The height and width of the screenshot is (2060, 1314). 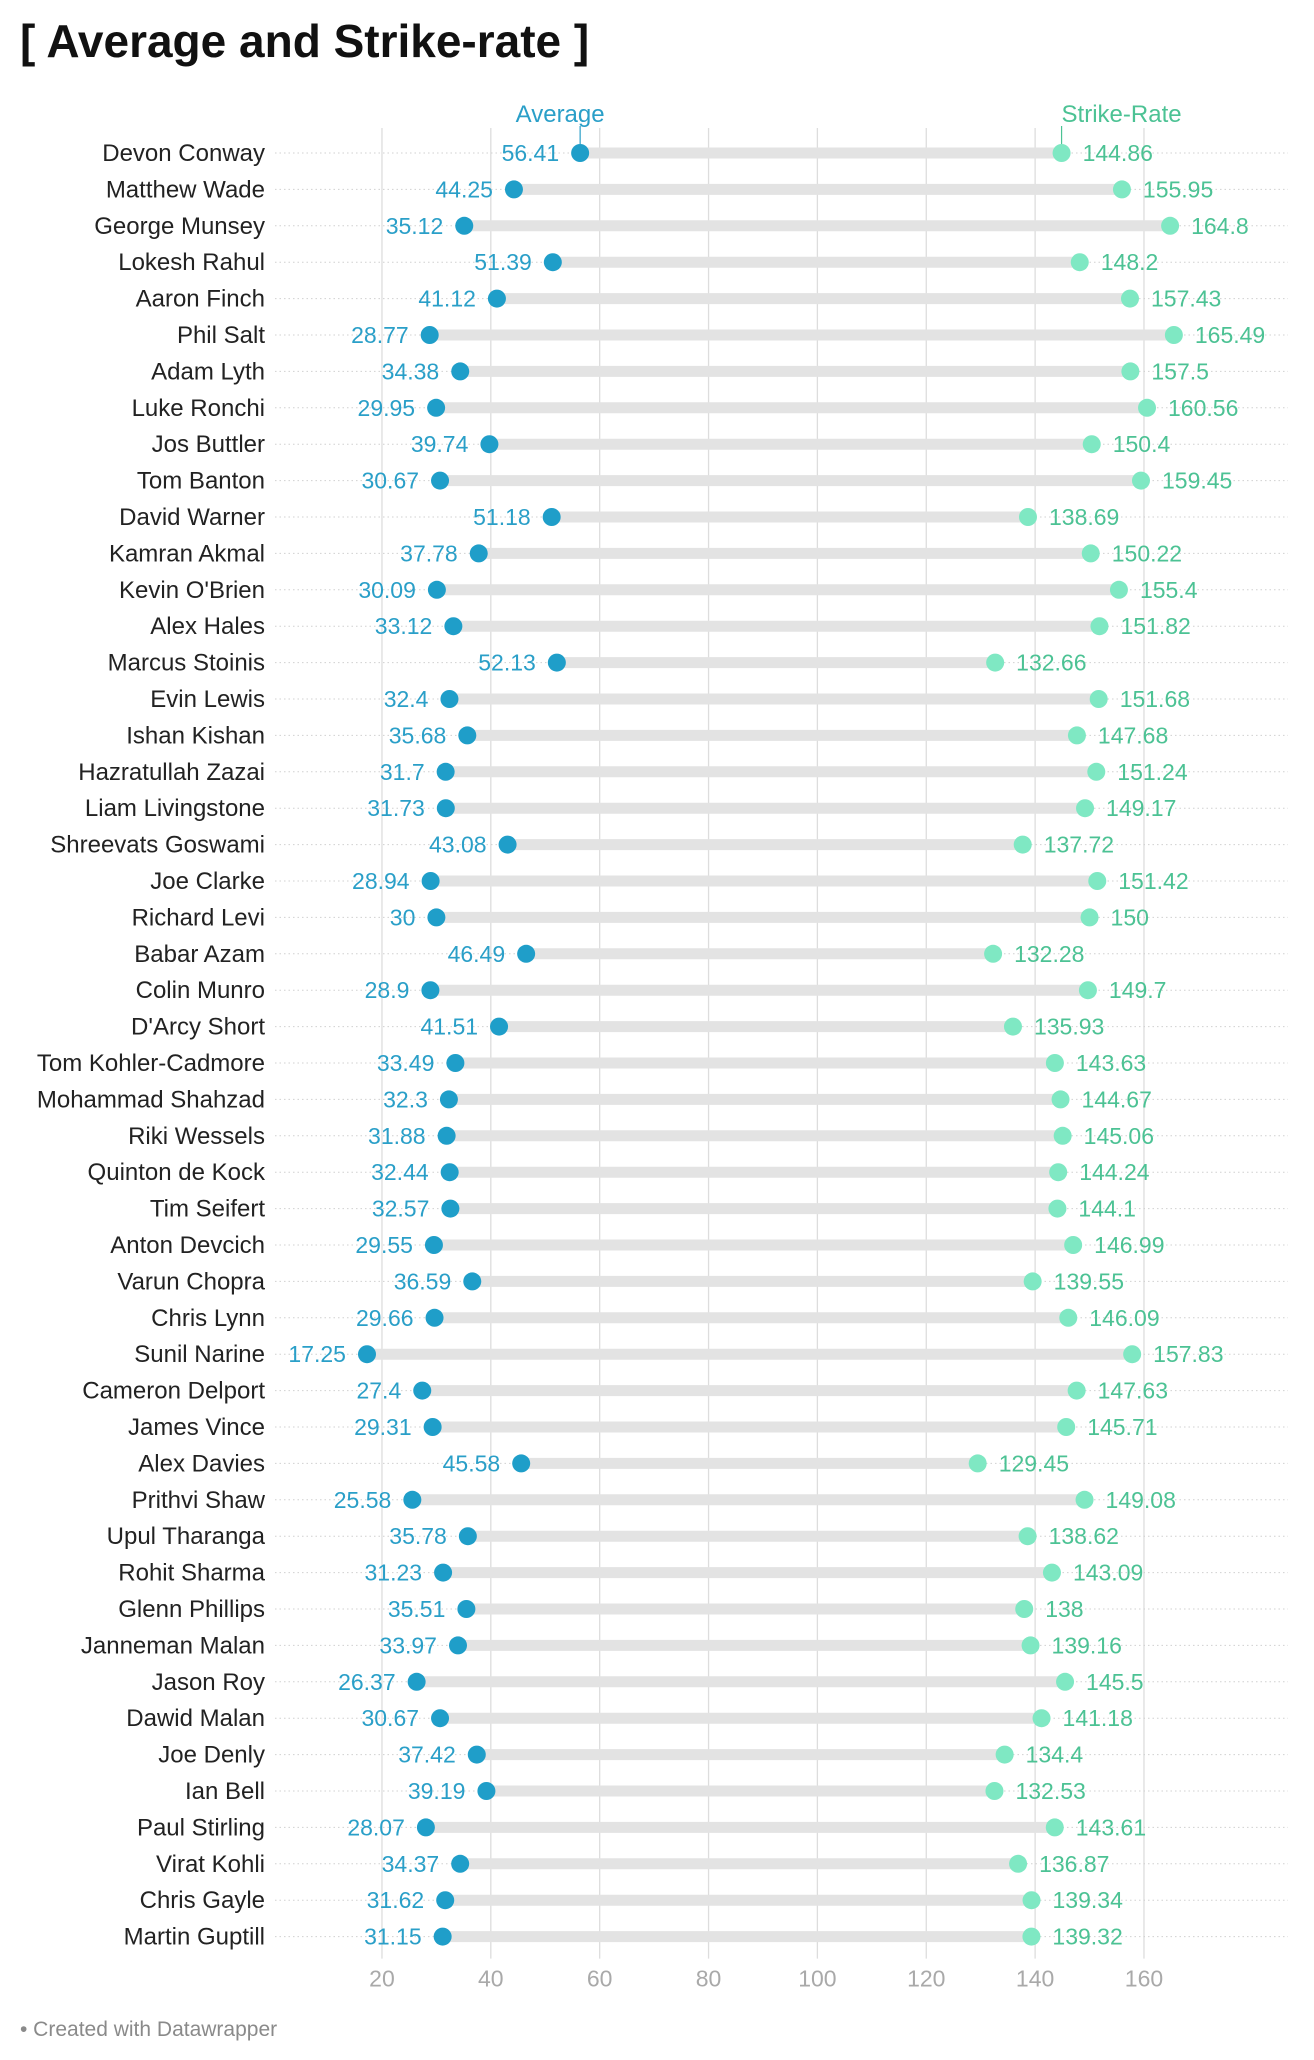 I want to click on average-label: 31.73, so click(x=396, y=808).